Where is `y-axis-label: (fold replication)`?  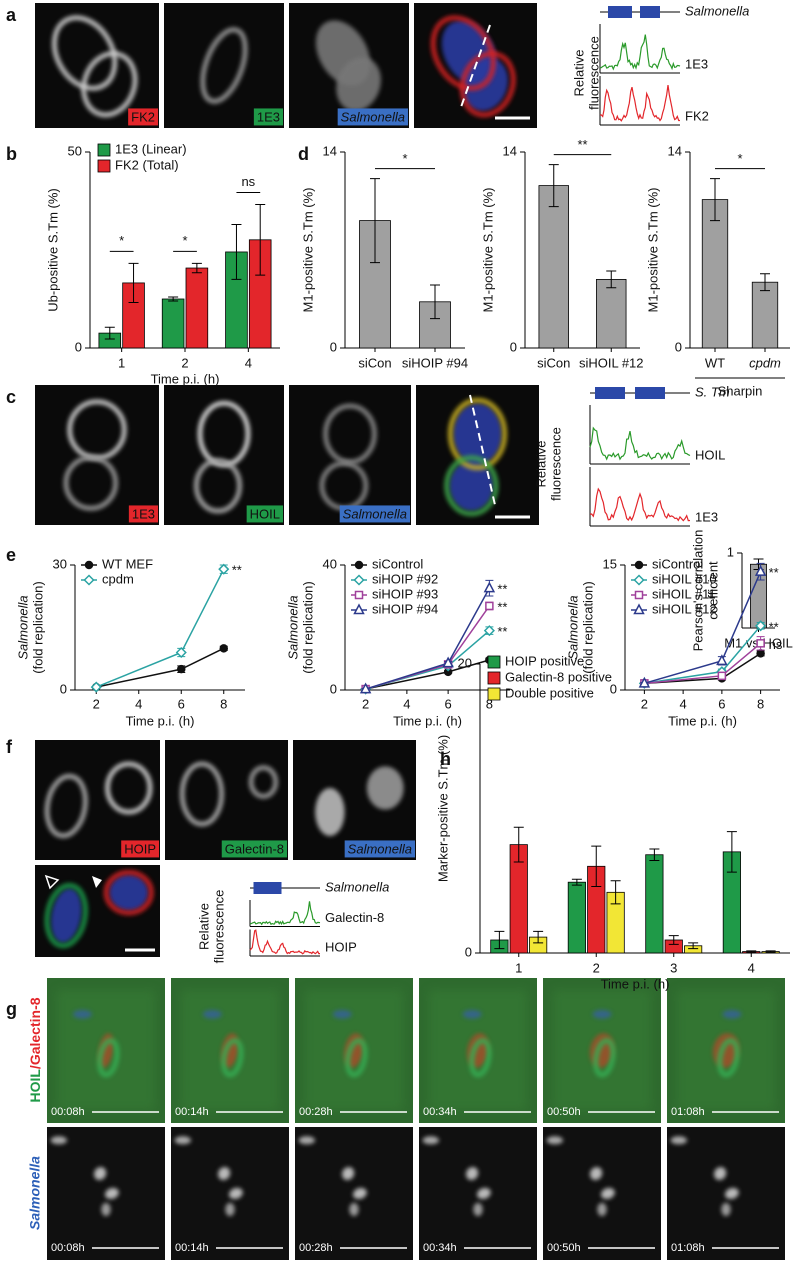
y-axis-label: (fold replication) is located at coordinates (587, 627).